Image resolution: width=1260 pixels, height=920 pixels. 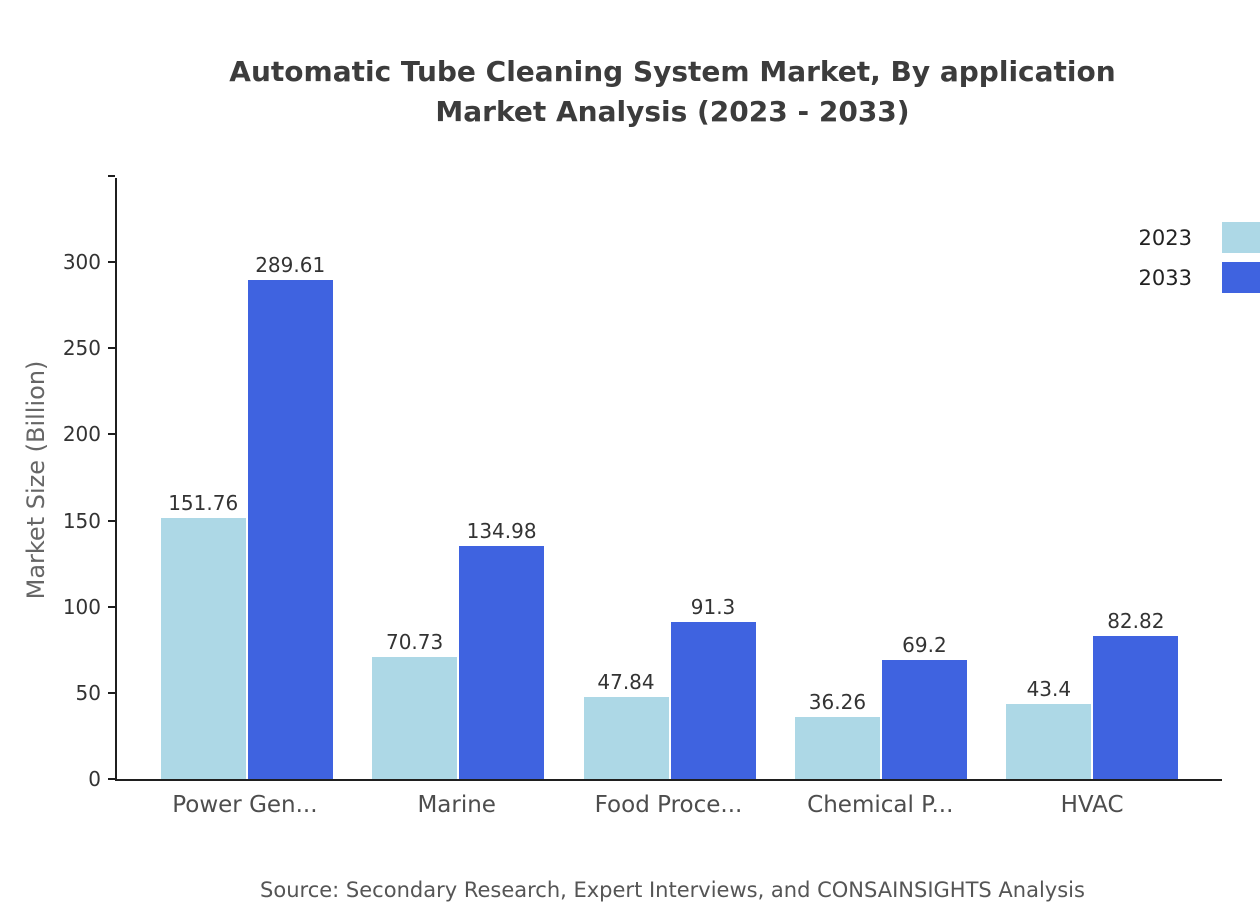 I want to click on bar-2023-Food Proce...: 47.84, so click(x=626, y=724).